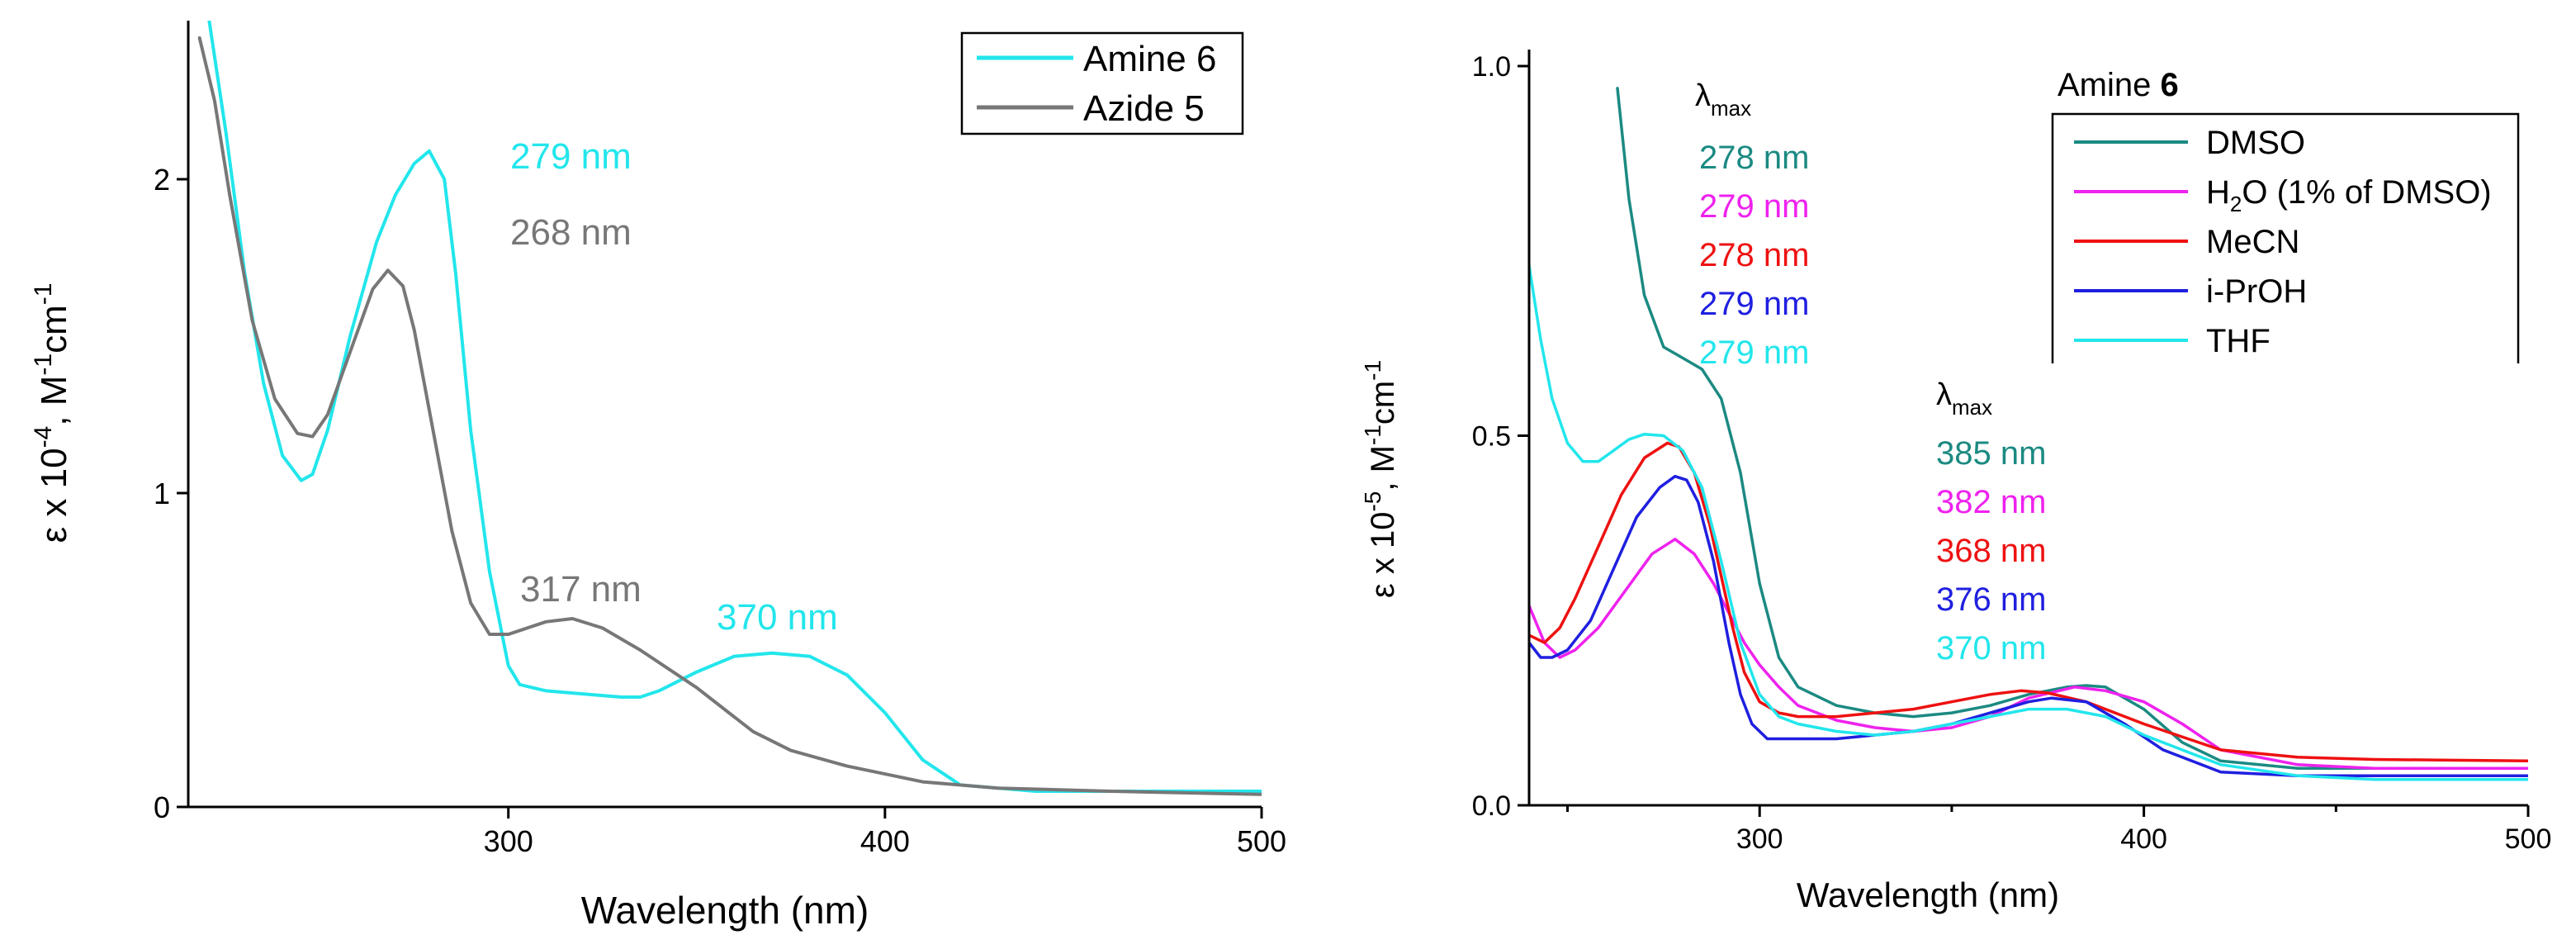 The image size is (2576, 949). What do you see at coordinates (1754, 207) in the screenshot?
I see `lambda-uv-h2o: 279 nm` at bounding box center [1754, 207].